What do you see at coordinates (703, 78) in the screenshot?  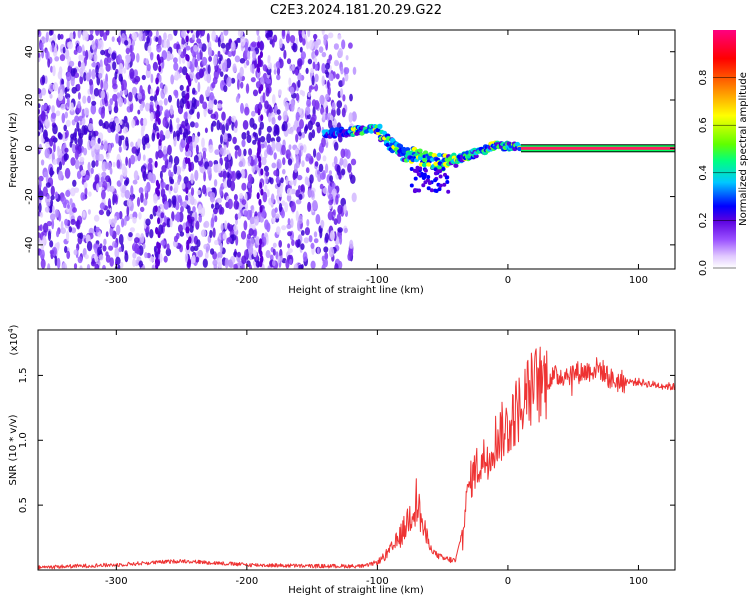 I see `colorbar-tick-label: 0.8` at bounding box center [703, 78].